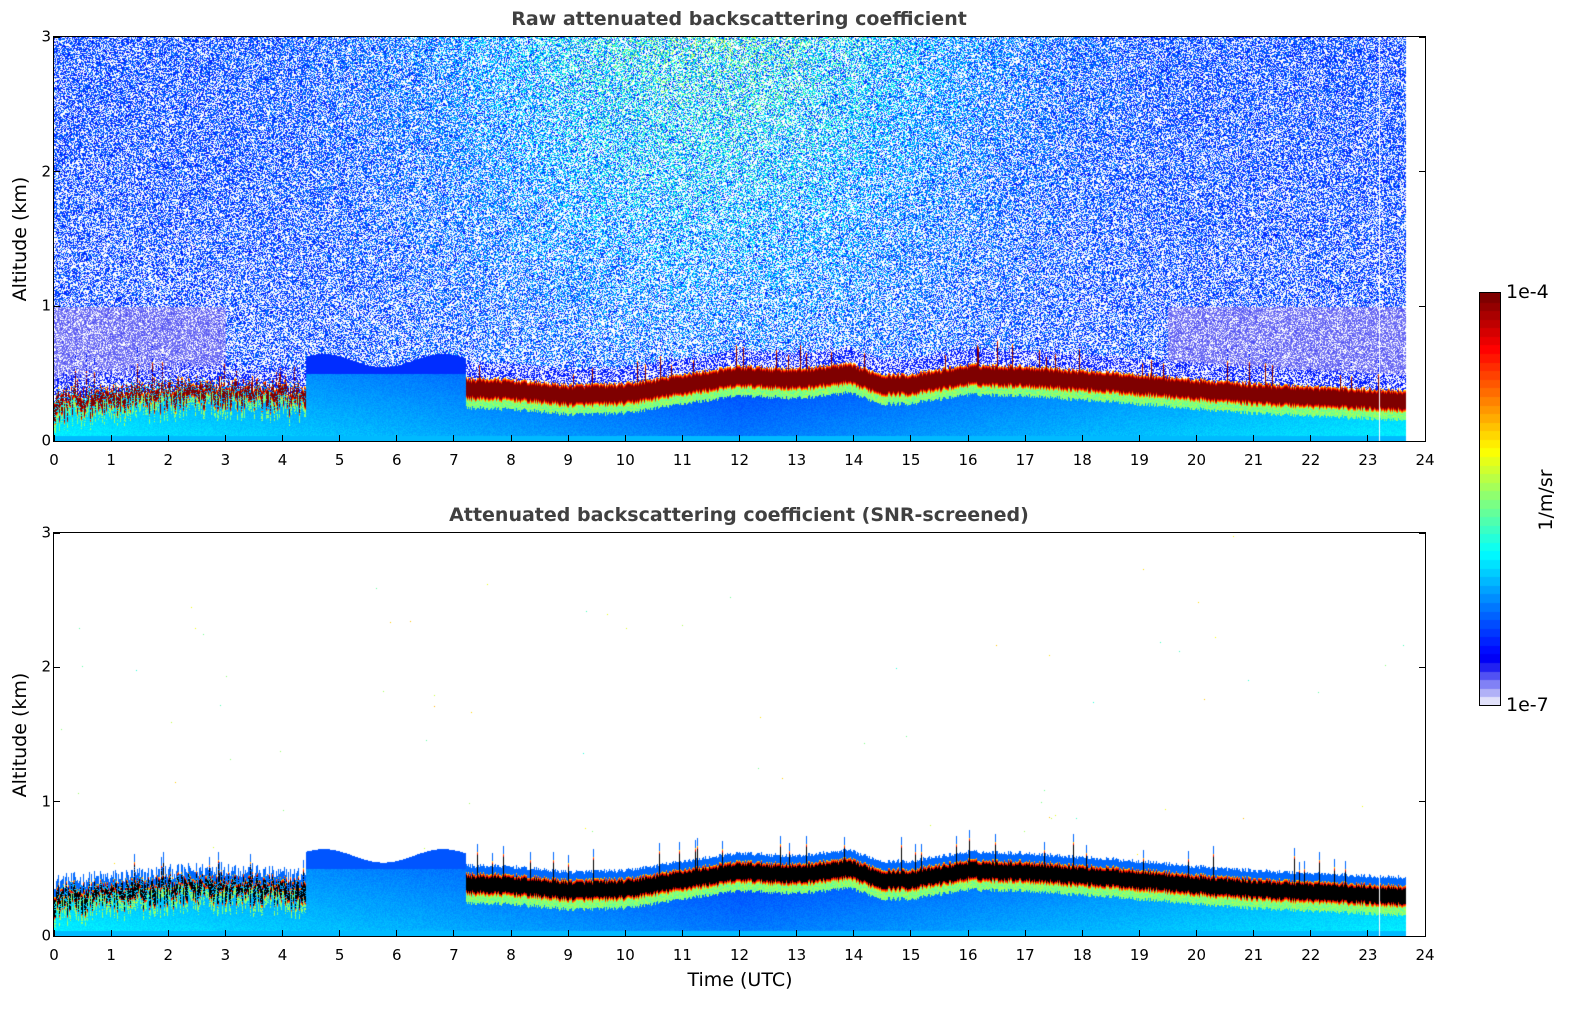 The image size is (1595, 1020). Describe the element at coordinates (46, 532) in the screenshot. I see `y-tick-label: 3` at that location.